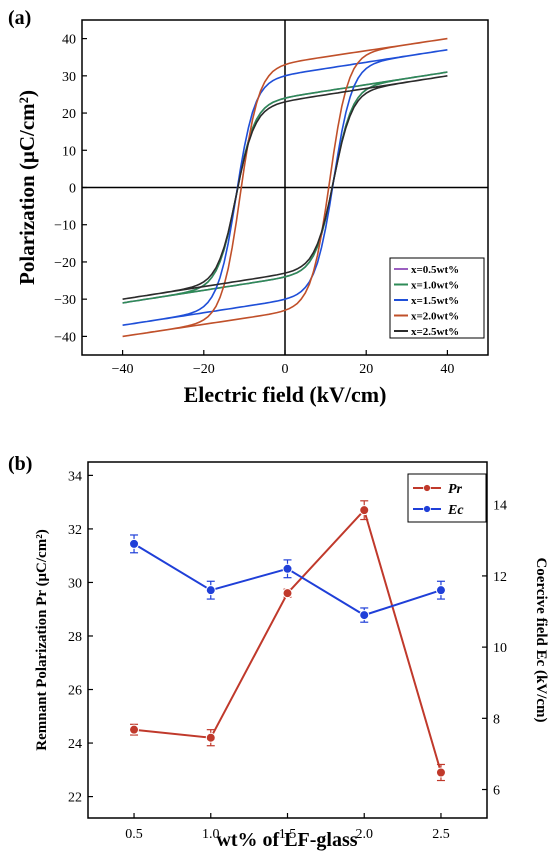 The width and height of the screenshot is (550, 854). Describe the element at coordinates (435, 270) in the screenshot. I see `legend-label-a: x=0.5wt%` at that location.